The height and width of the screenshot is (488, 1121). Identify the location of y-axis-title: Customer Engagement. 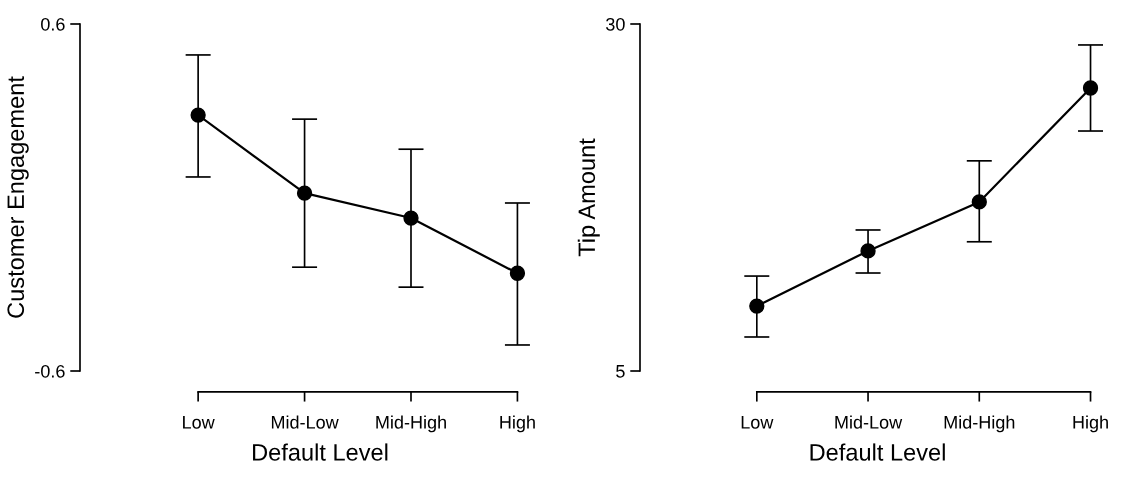
(18, 197).